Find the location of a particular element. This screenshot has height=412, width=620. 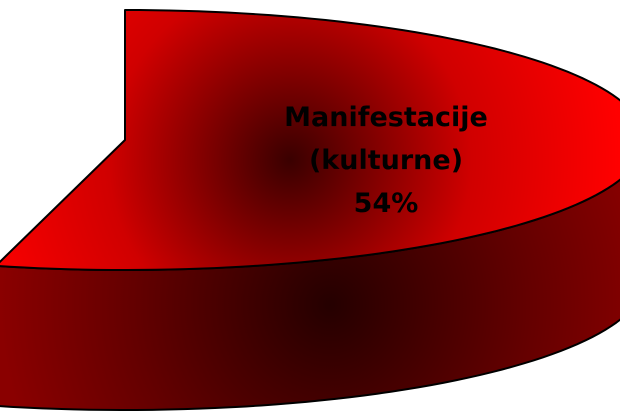

value-label: 54% is located at coordinates (386, 203).